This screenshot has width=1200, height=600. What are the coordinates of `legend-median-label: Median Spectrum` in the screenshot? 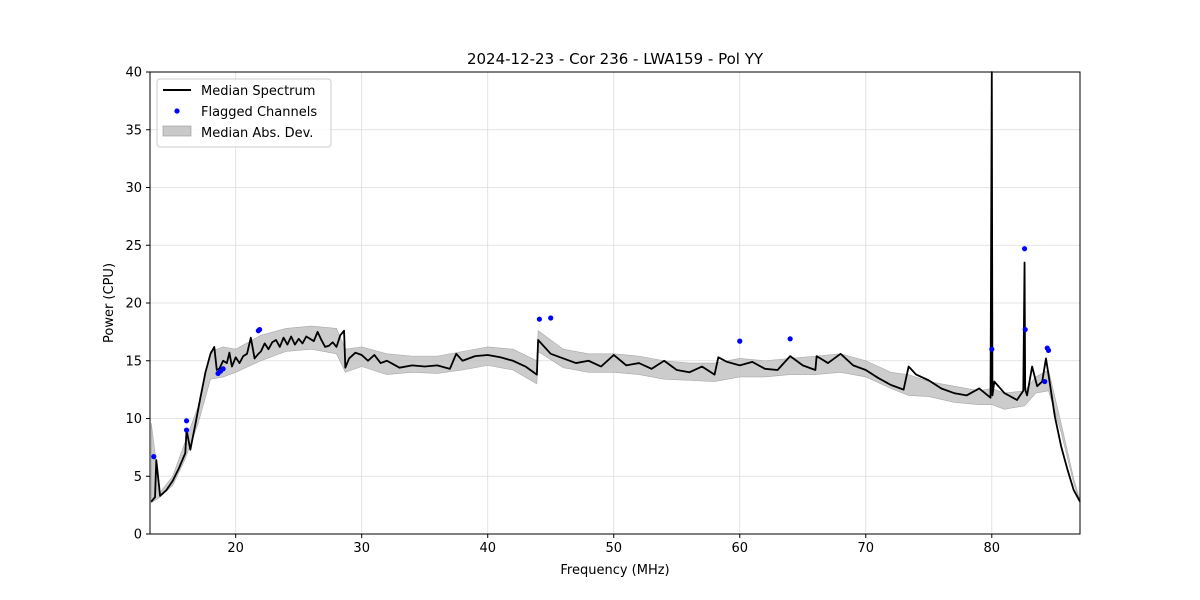 It's located at (258, 91).